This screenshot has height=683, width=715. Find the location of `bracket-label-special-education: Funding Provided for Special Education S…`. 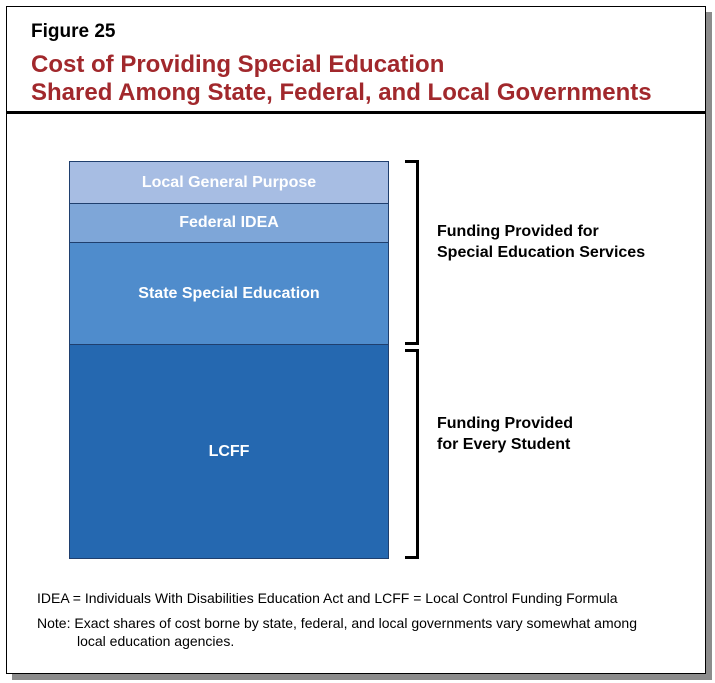

bracket-label-special-education: Funding Provided for Special Education S… is located at coordinates (541, 242).